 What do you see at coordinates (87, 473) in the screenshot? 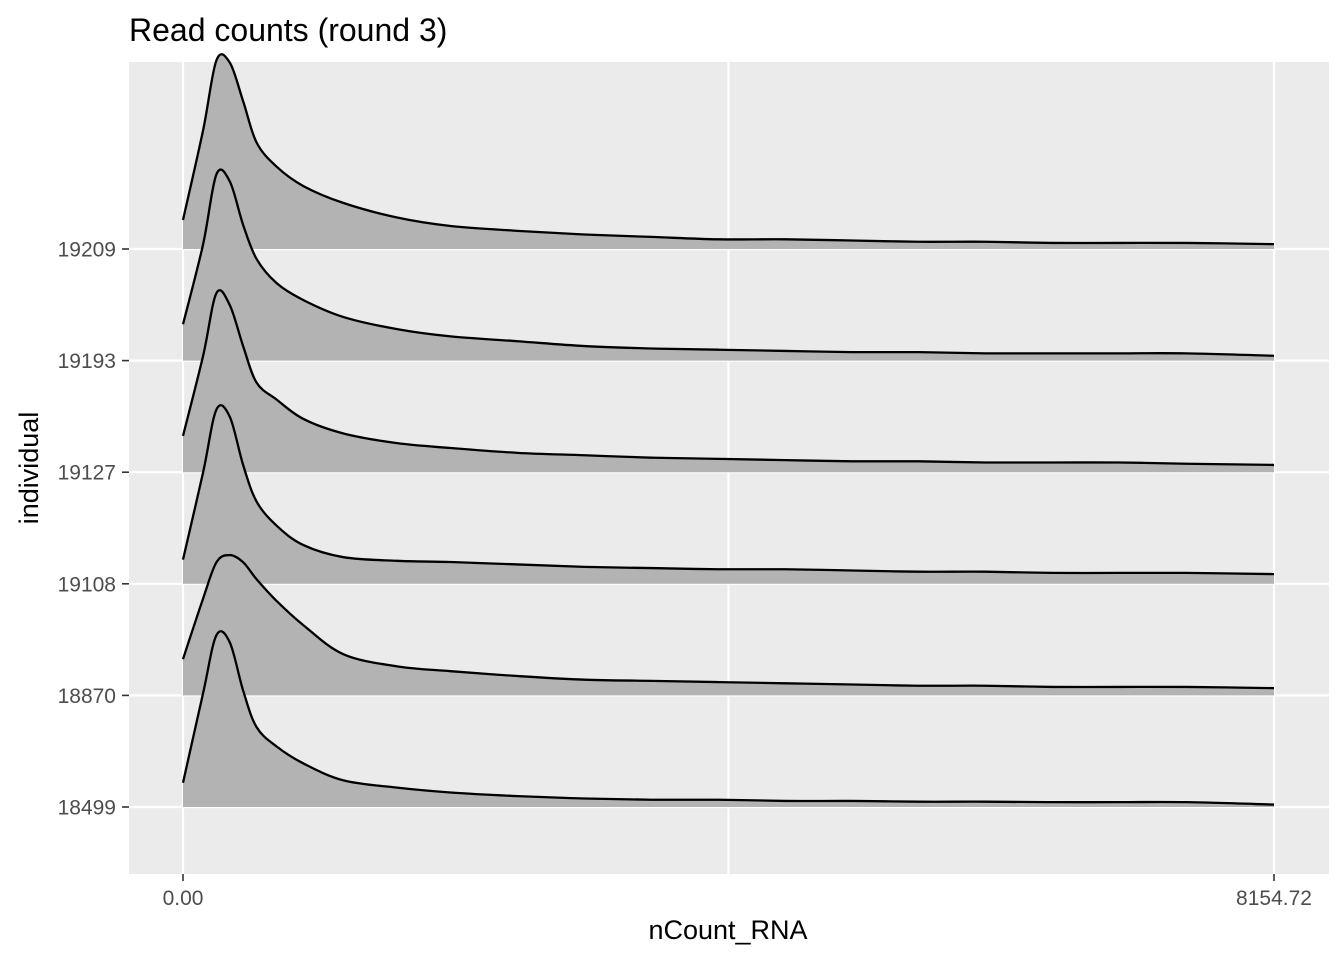
I see `y-tick-label: 19127` at bounding box center [87, 473].